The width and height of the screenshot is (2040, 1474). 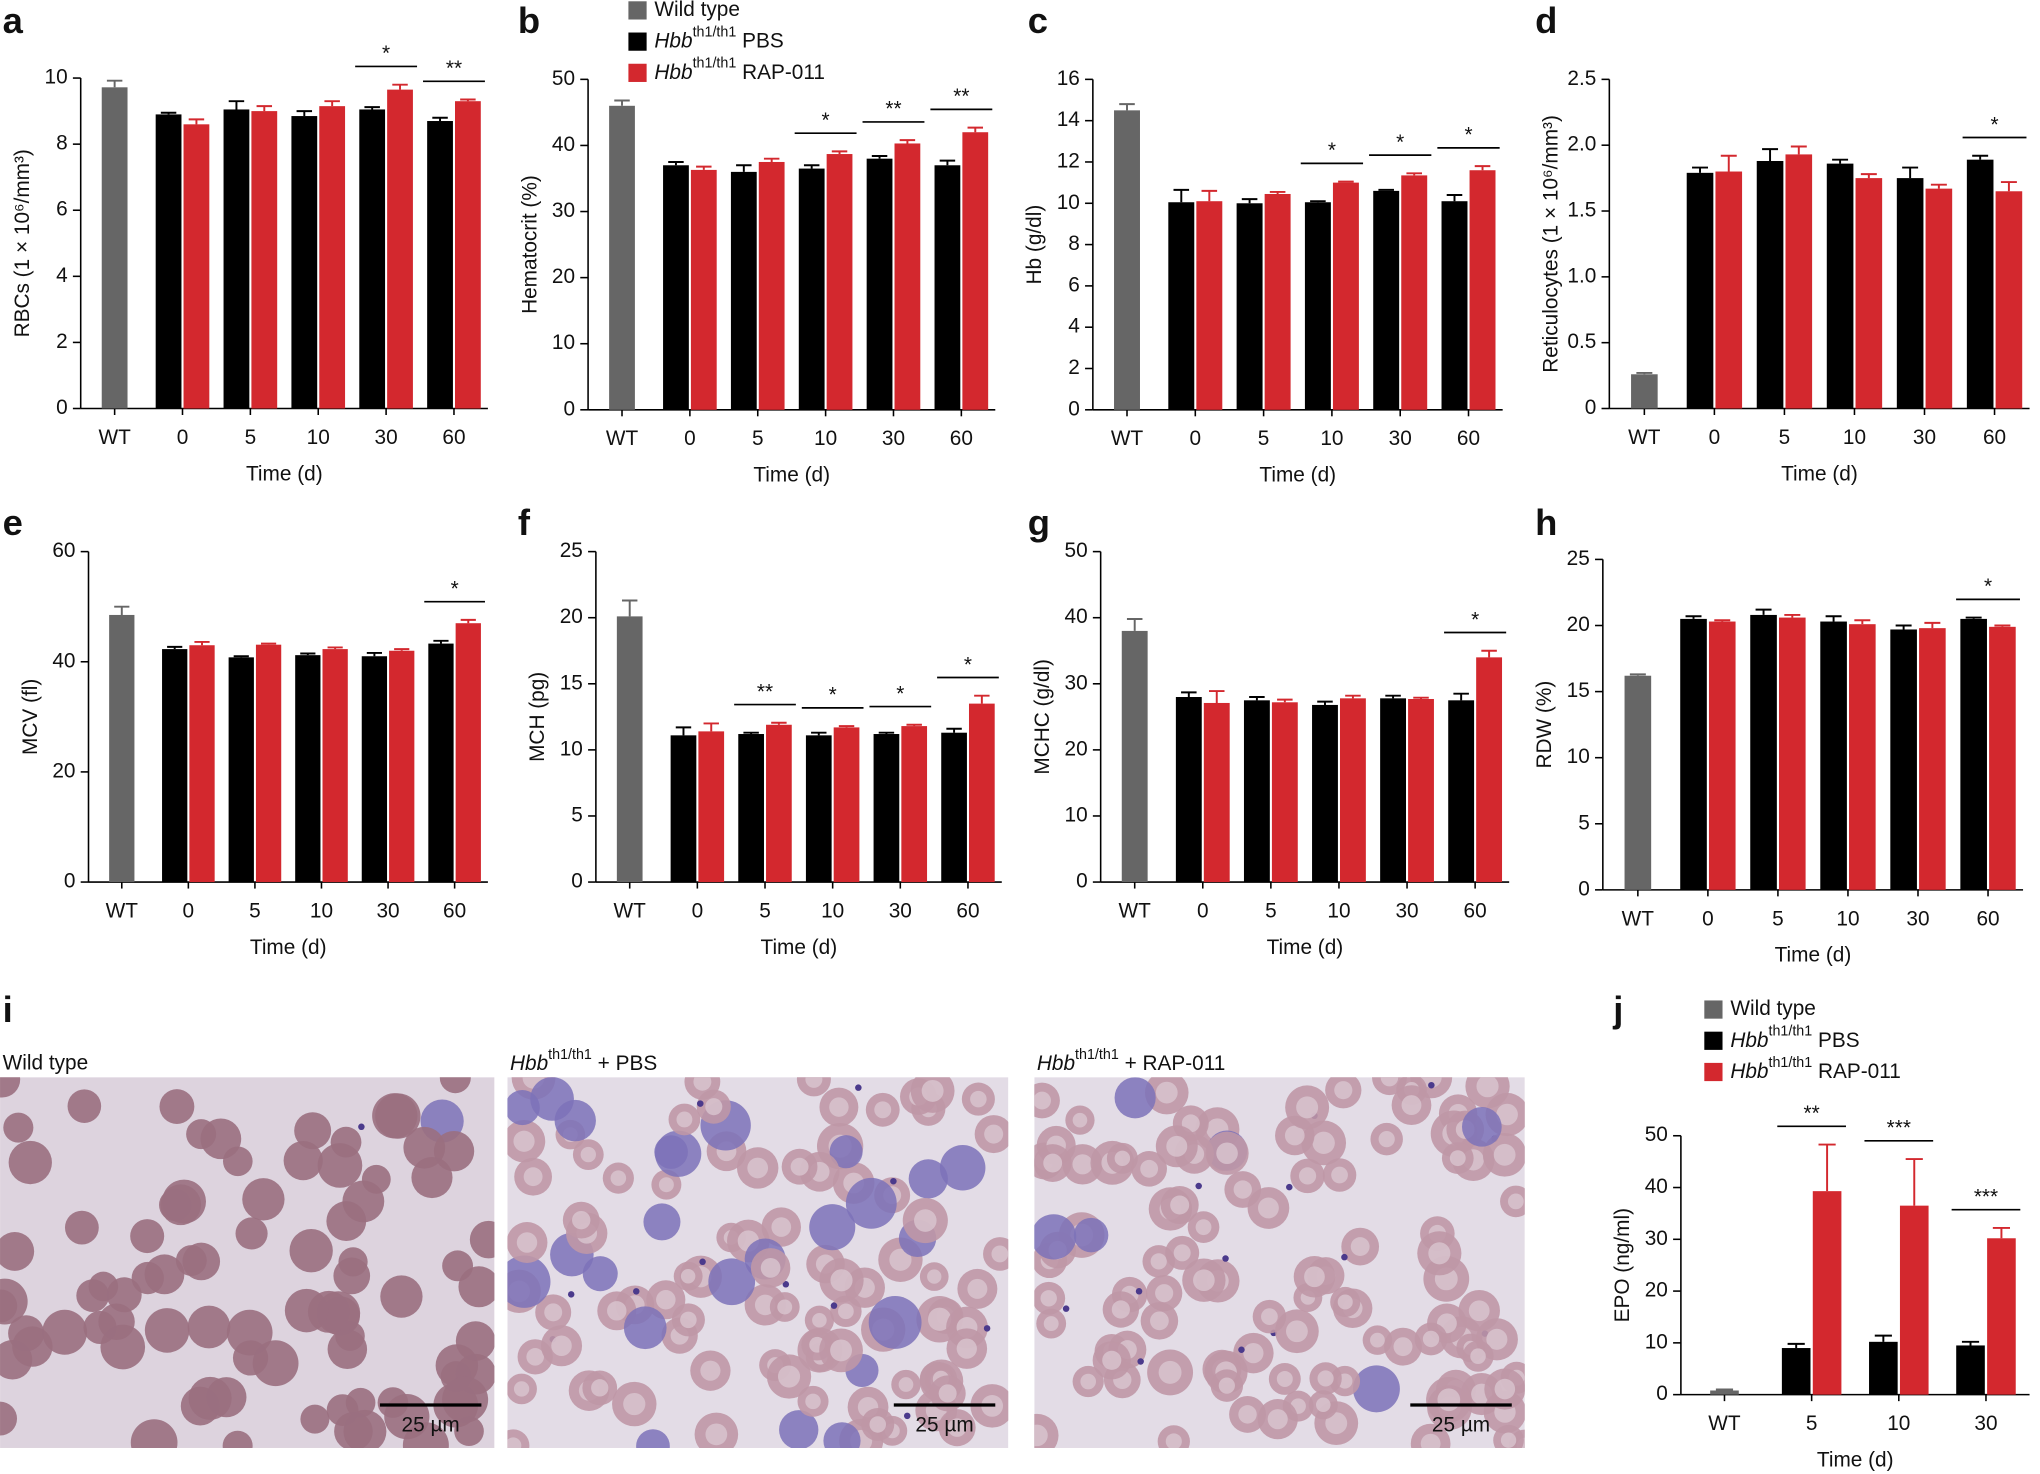 What do you see at coordinates (1713, 1009) in the screenshot?
I see `legend-swatch` at bounding box center [1713, 1009].